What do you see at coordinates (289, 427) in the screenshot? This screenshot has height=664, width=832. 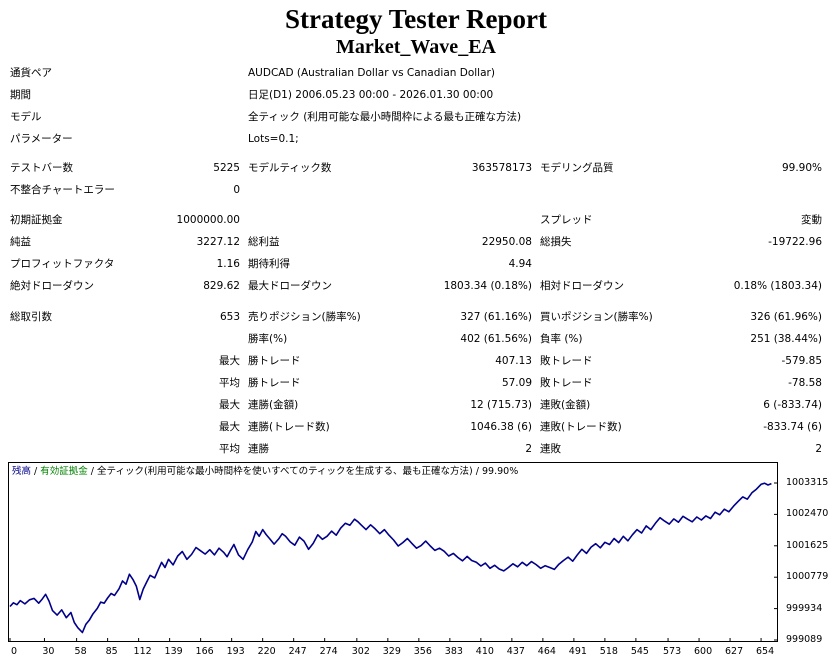 I see `max-consecutive-profit-label: 連勝(トレード数)` at bounding box center [289, 427].